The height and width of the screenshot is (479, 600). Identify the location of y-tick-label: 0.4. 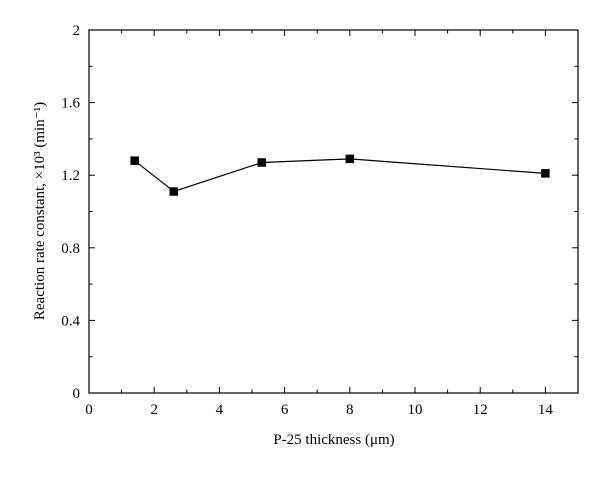
(70, 321).